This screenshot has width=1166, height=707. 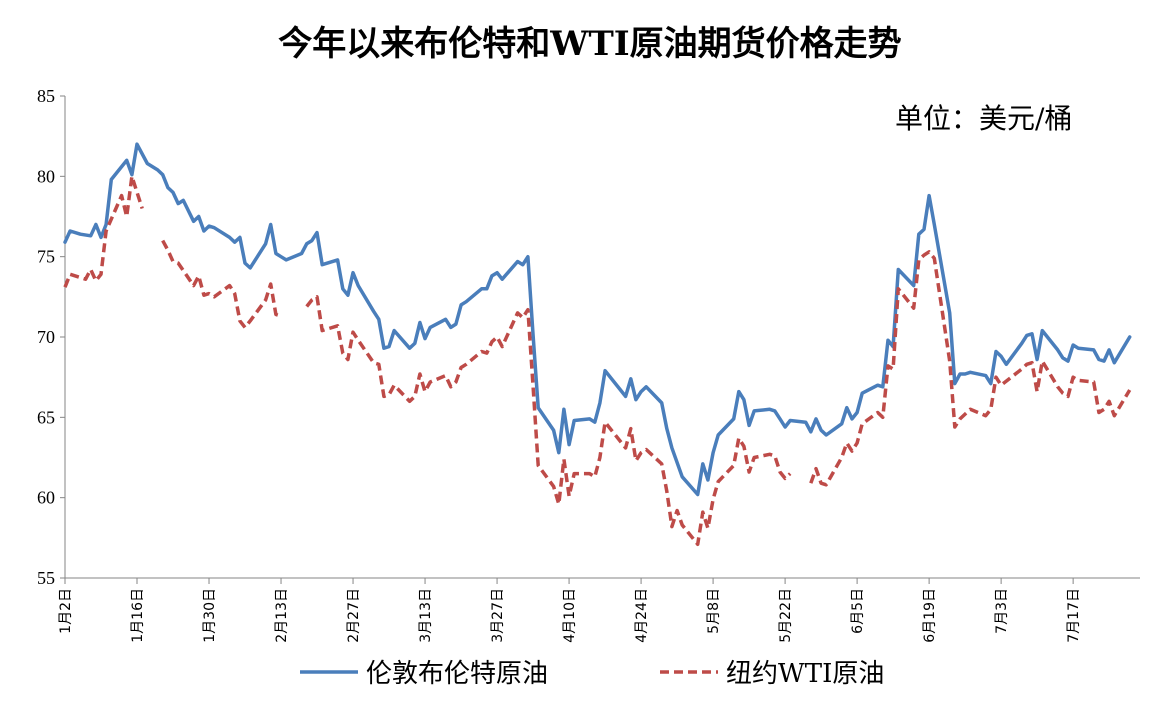 I want to click on chart-title: 今年以来布伦特和WTI原油期货价格走势, so click(x=589, y=44).